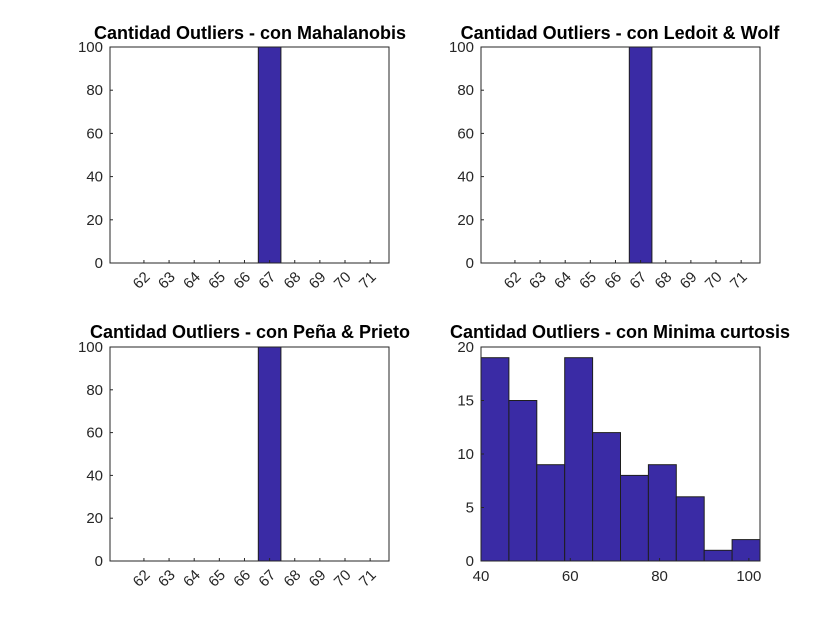 This screenshot has height=630, width=840. I want to click on bar-series-mahalanobis, so click(269, 155).